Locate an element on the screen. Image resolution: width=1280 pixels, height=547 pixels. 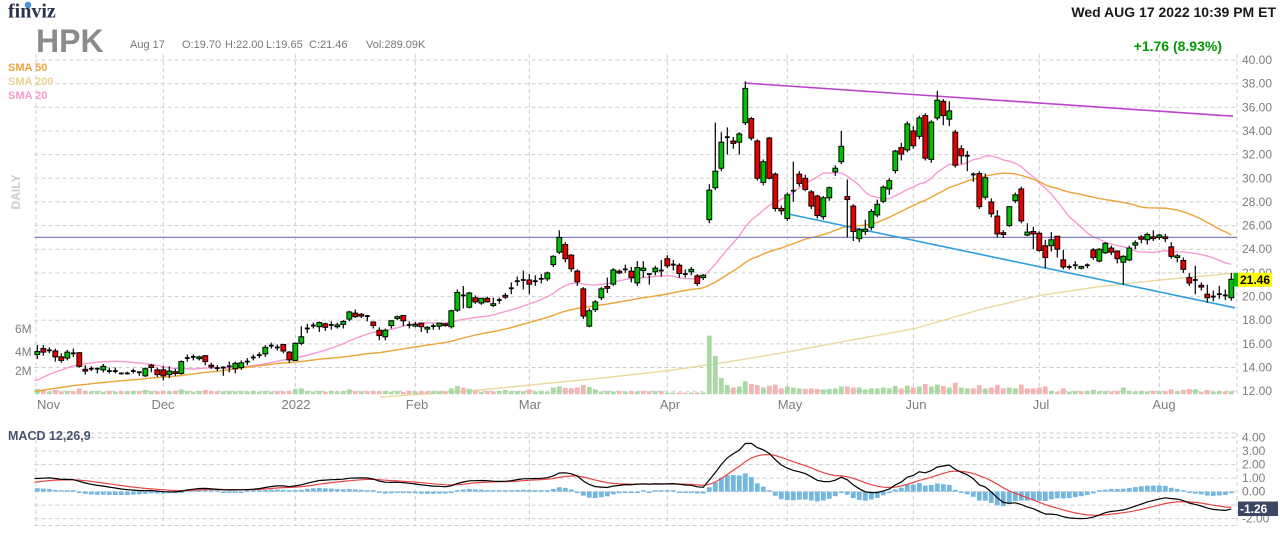
svg-text: DAILY is located at coordinates (16, 192).